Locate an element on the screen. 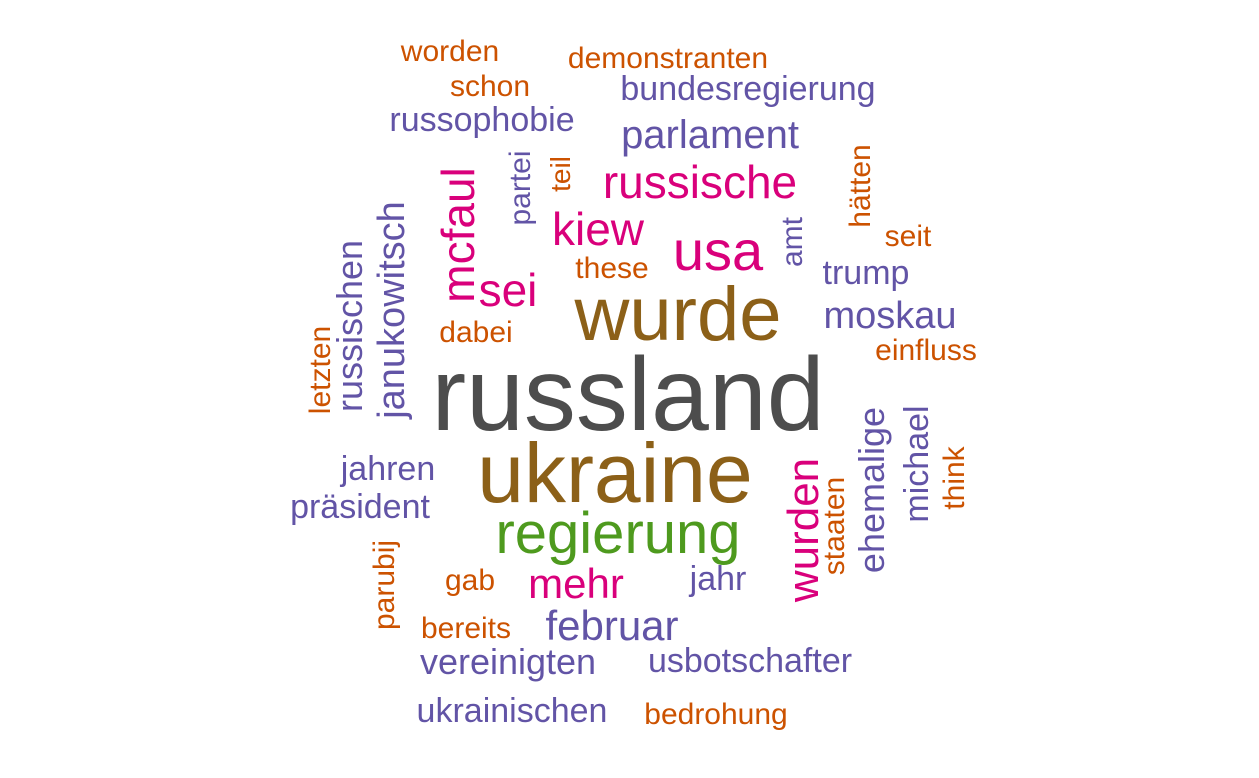  word-janukowitsch: janukowitsch is located at coordinates (392, 310).